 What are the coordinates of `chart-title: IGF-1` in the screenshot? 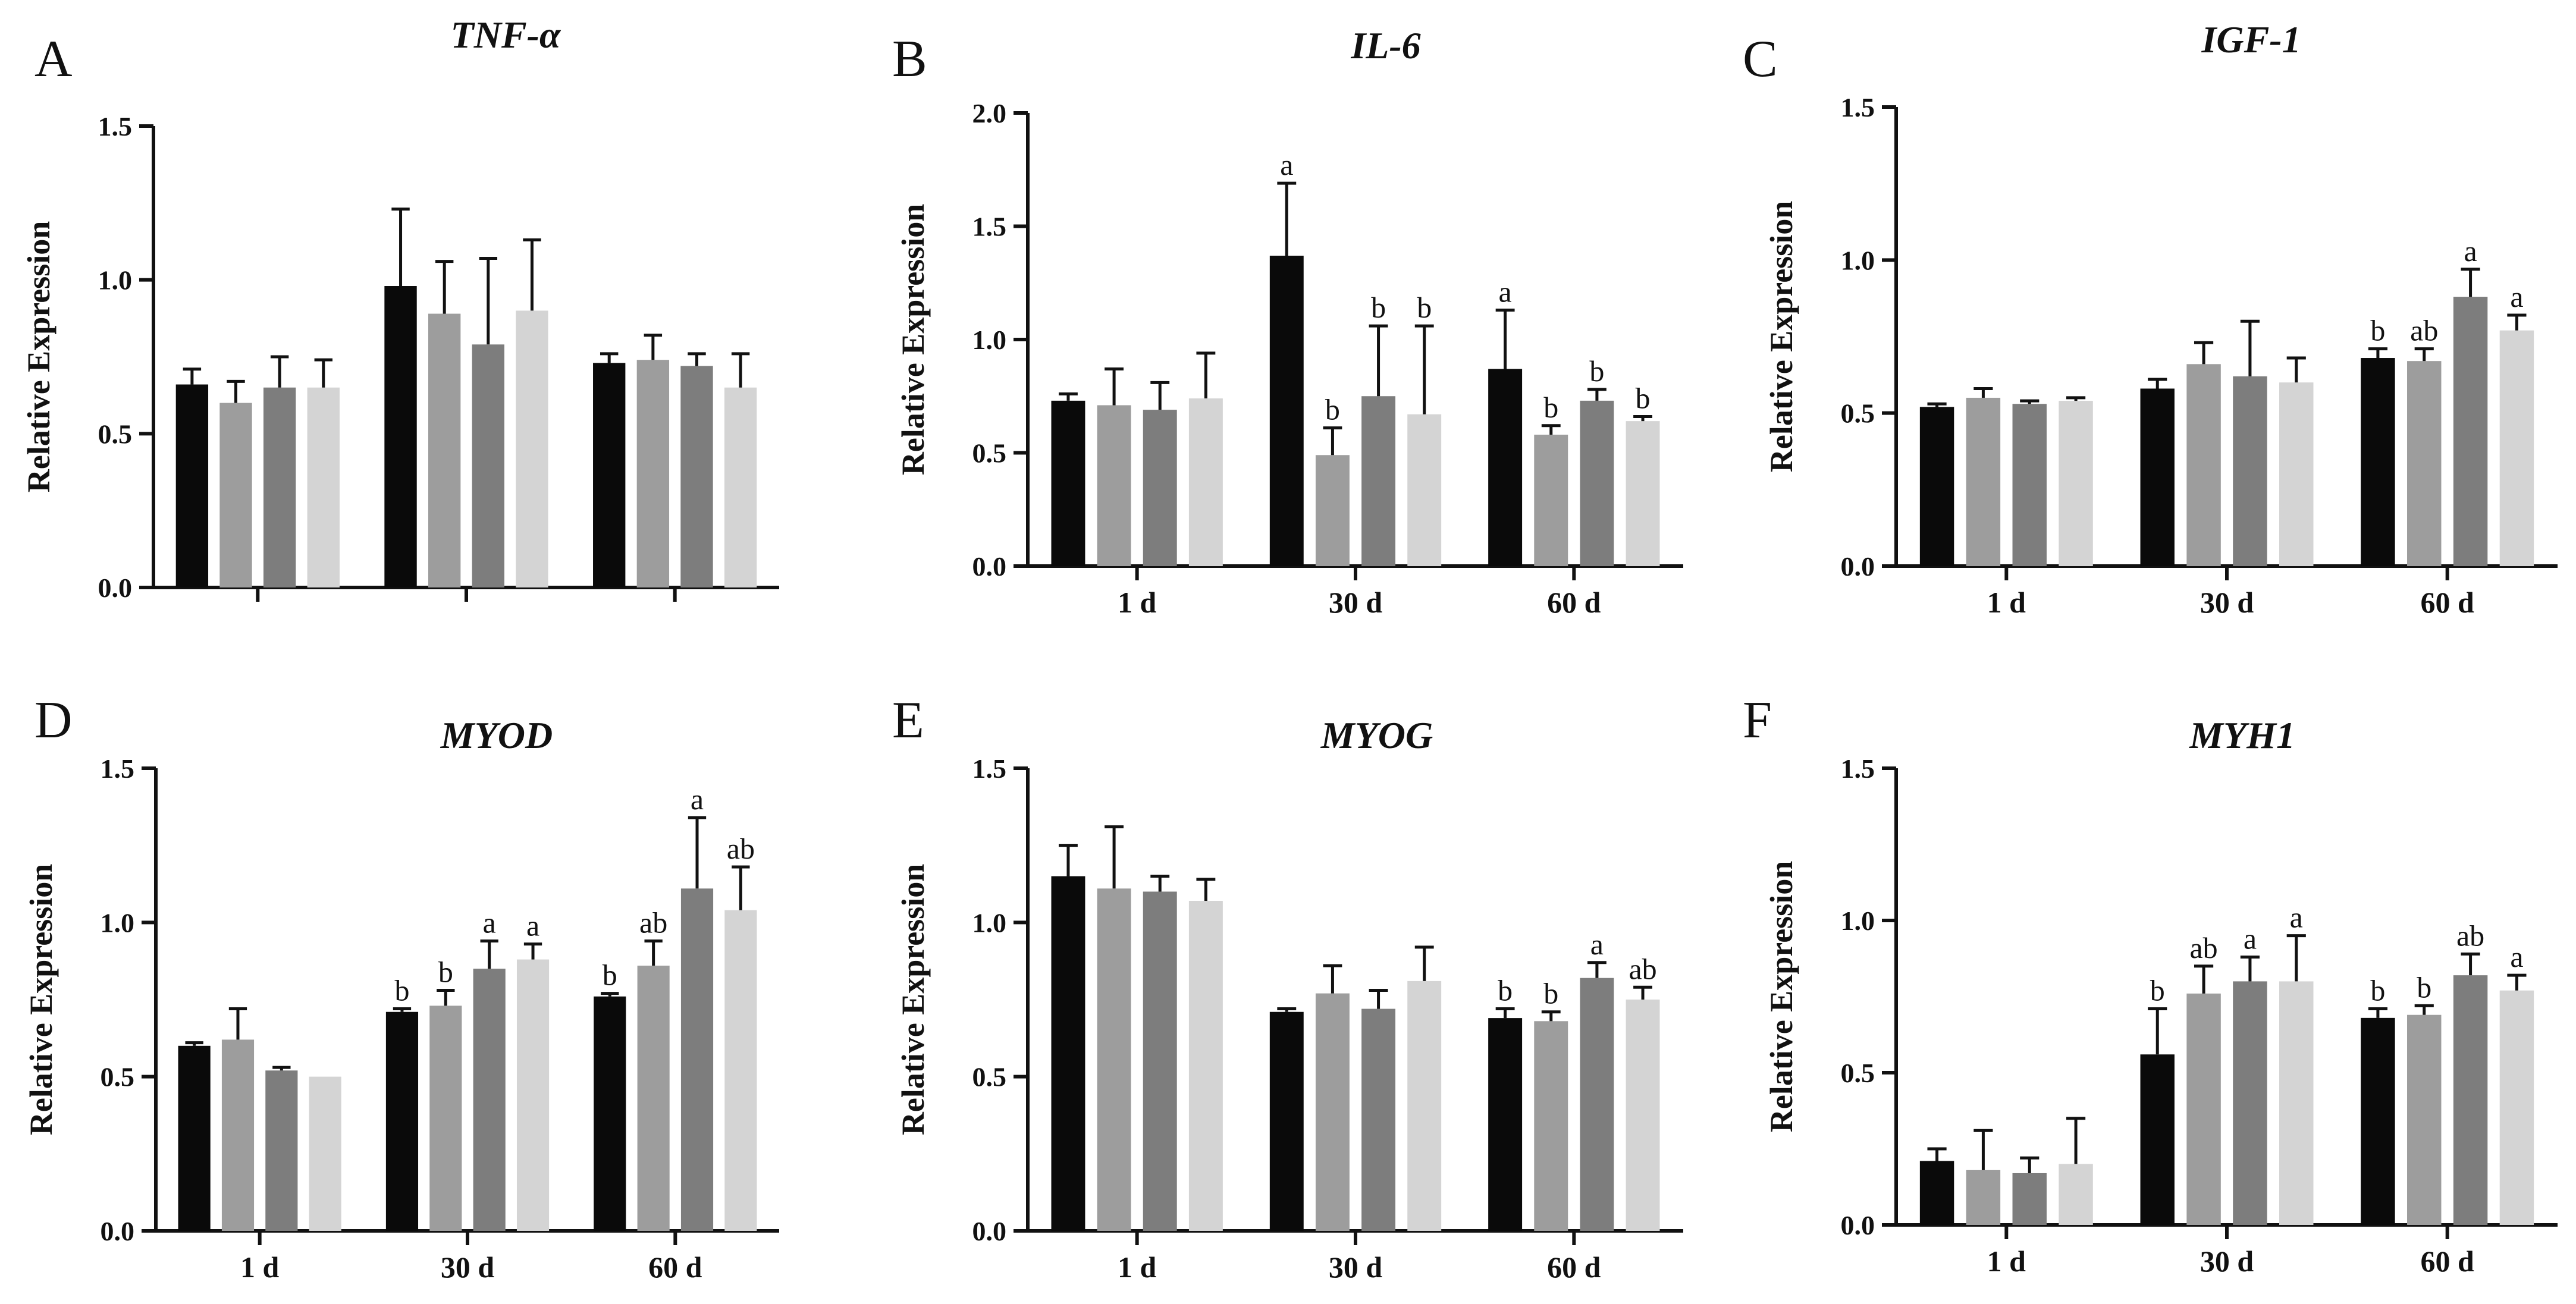 It's located at (2251, 39).